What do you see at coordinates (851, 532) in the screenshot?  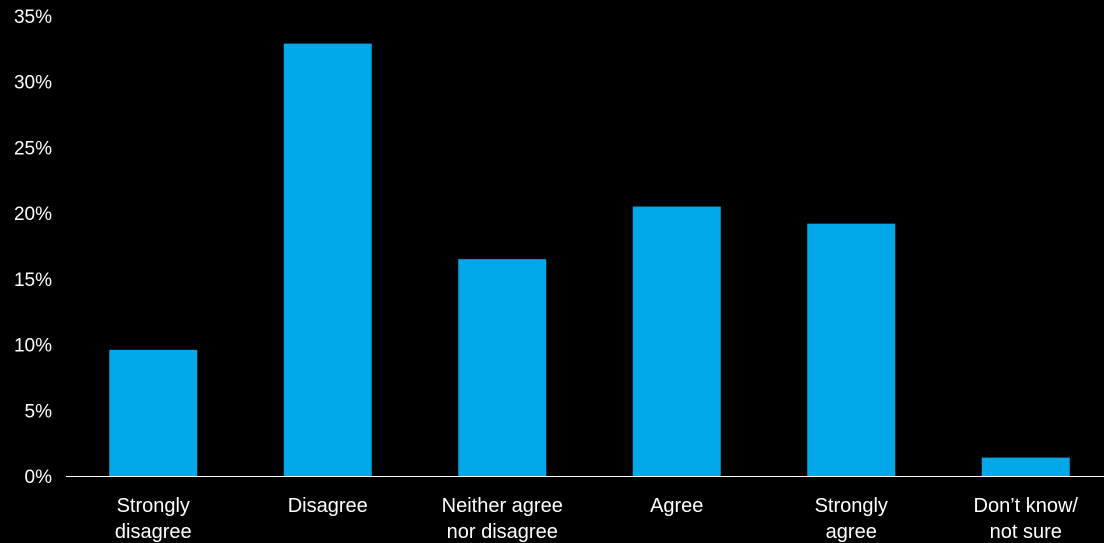 I see `x-tick-label: agree` at bounding box center [851, 532].